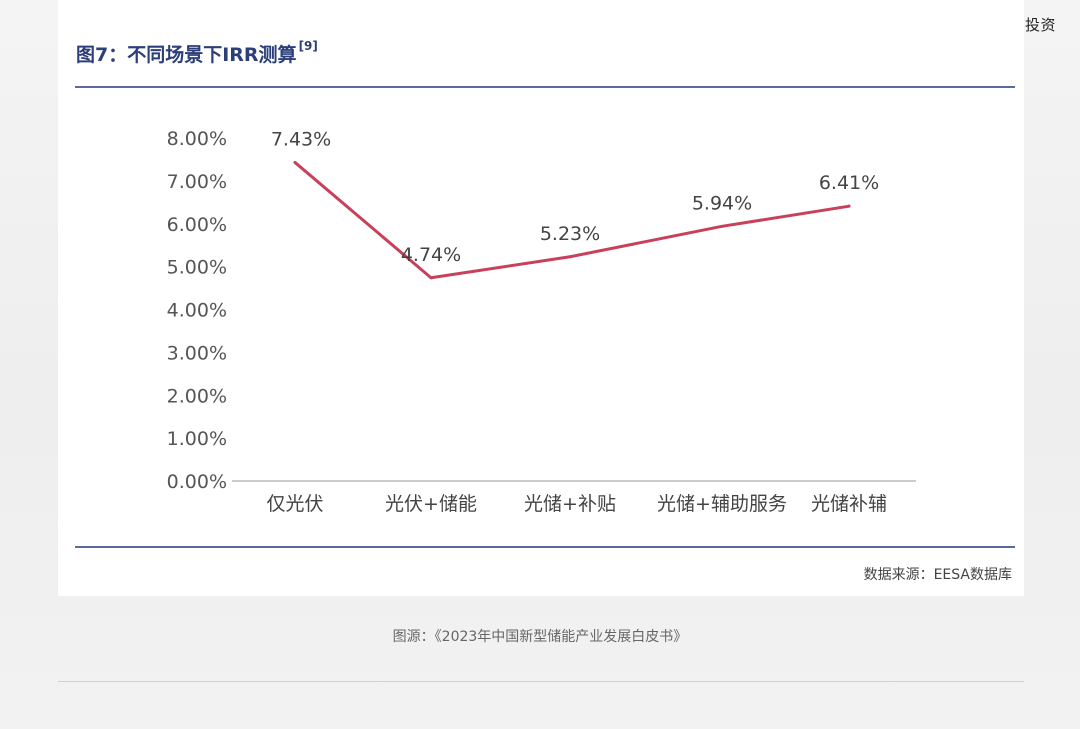 This screenshot has width=1080, height=729. What do you see at coordinates (722, 504) in the screenshot?
I see `x-category-label: 光储+辅助服务` at bounding box center [722, 504].